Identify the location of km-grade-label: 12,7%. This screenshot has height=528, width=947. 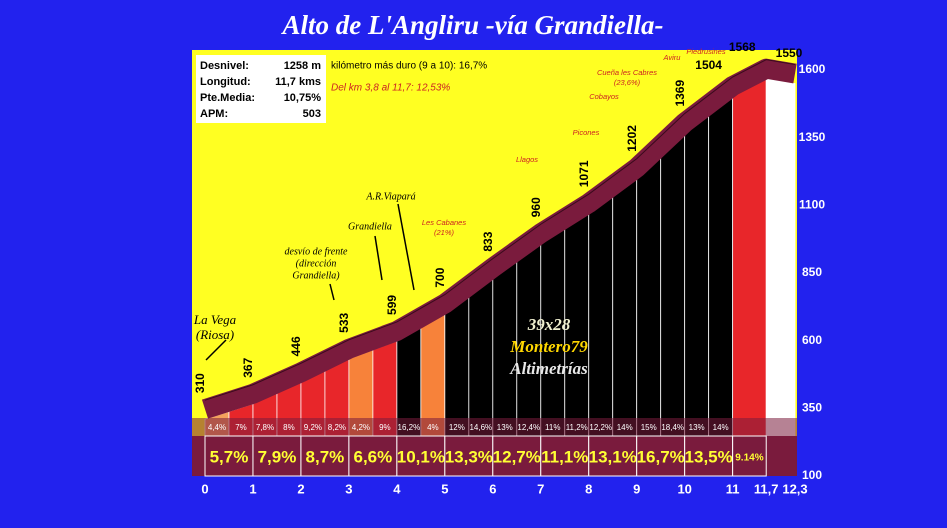
(517, 456).